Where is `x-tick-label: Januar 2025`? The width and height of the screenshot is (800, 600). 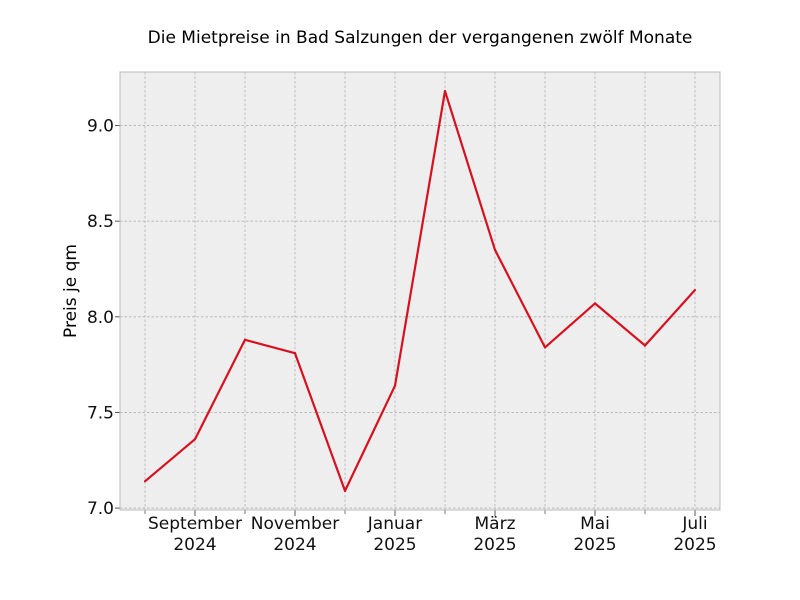
x-tick-label: Januar 2025 is located at coordinates (394, 534).